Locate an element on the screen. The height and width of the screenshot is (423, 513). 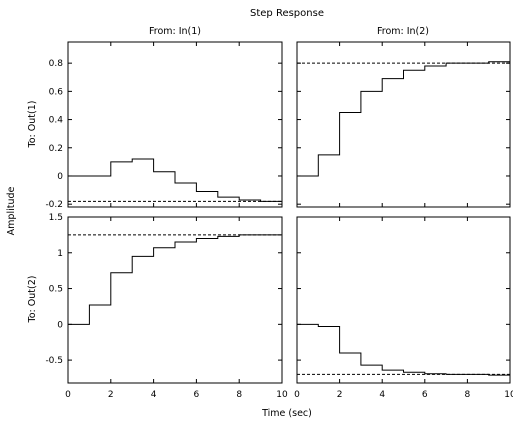
row-label-out1: To: Out(1) is located at coordinates (32, 125).